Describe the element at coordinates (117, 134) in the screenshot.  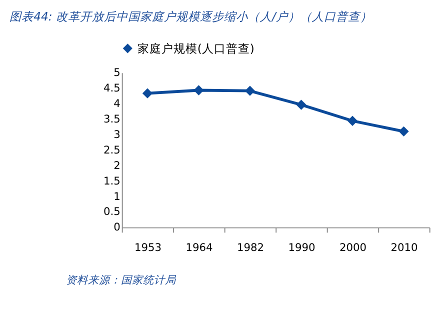
I see `y-tick-label: 3` at that location.